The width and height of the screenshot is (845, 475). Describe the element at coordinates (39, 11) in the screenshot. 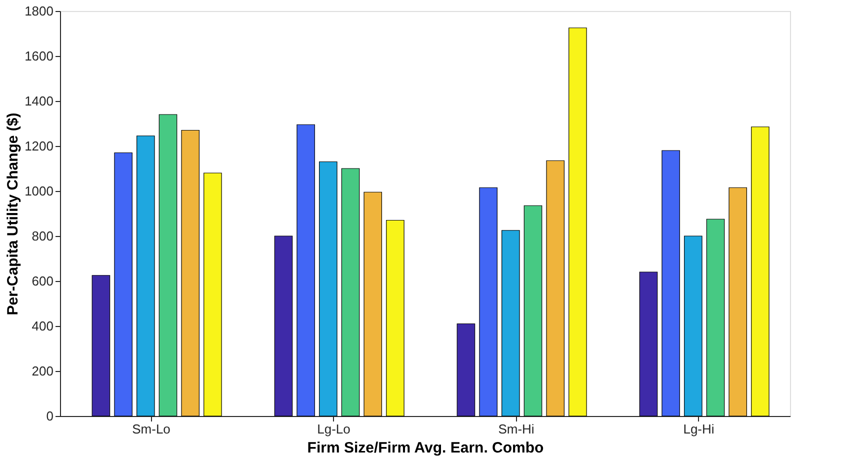

I see `y-tick-label: 1800` at that location.